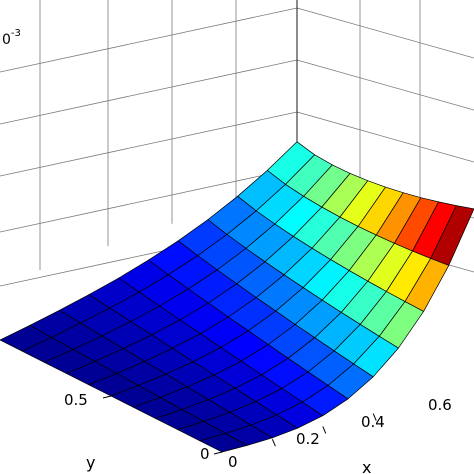  I want to click on axis-ticks, so click(239, 425).